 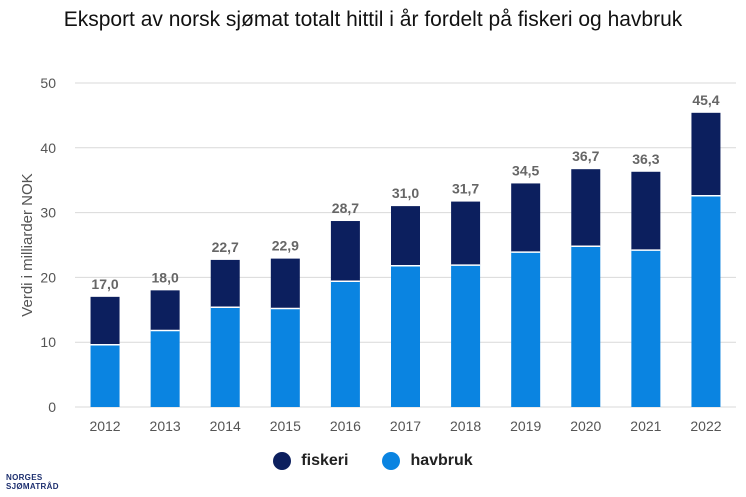 I want to click on bar-fiskeri-2020, so click(x=586, y=208).